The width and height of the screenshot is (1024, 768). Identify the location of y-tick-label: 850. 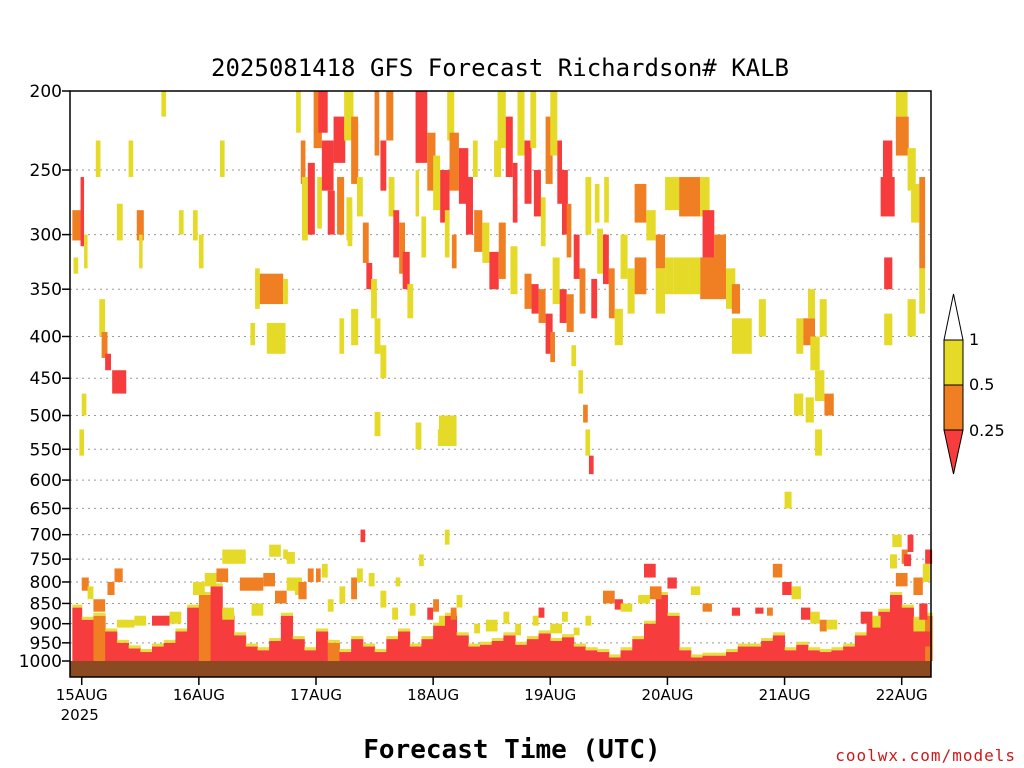
(46, 604).